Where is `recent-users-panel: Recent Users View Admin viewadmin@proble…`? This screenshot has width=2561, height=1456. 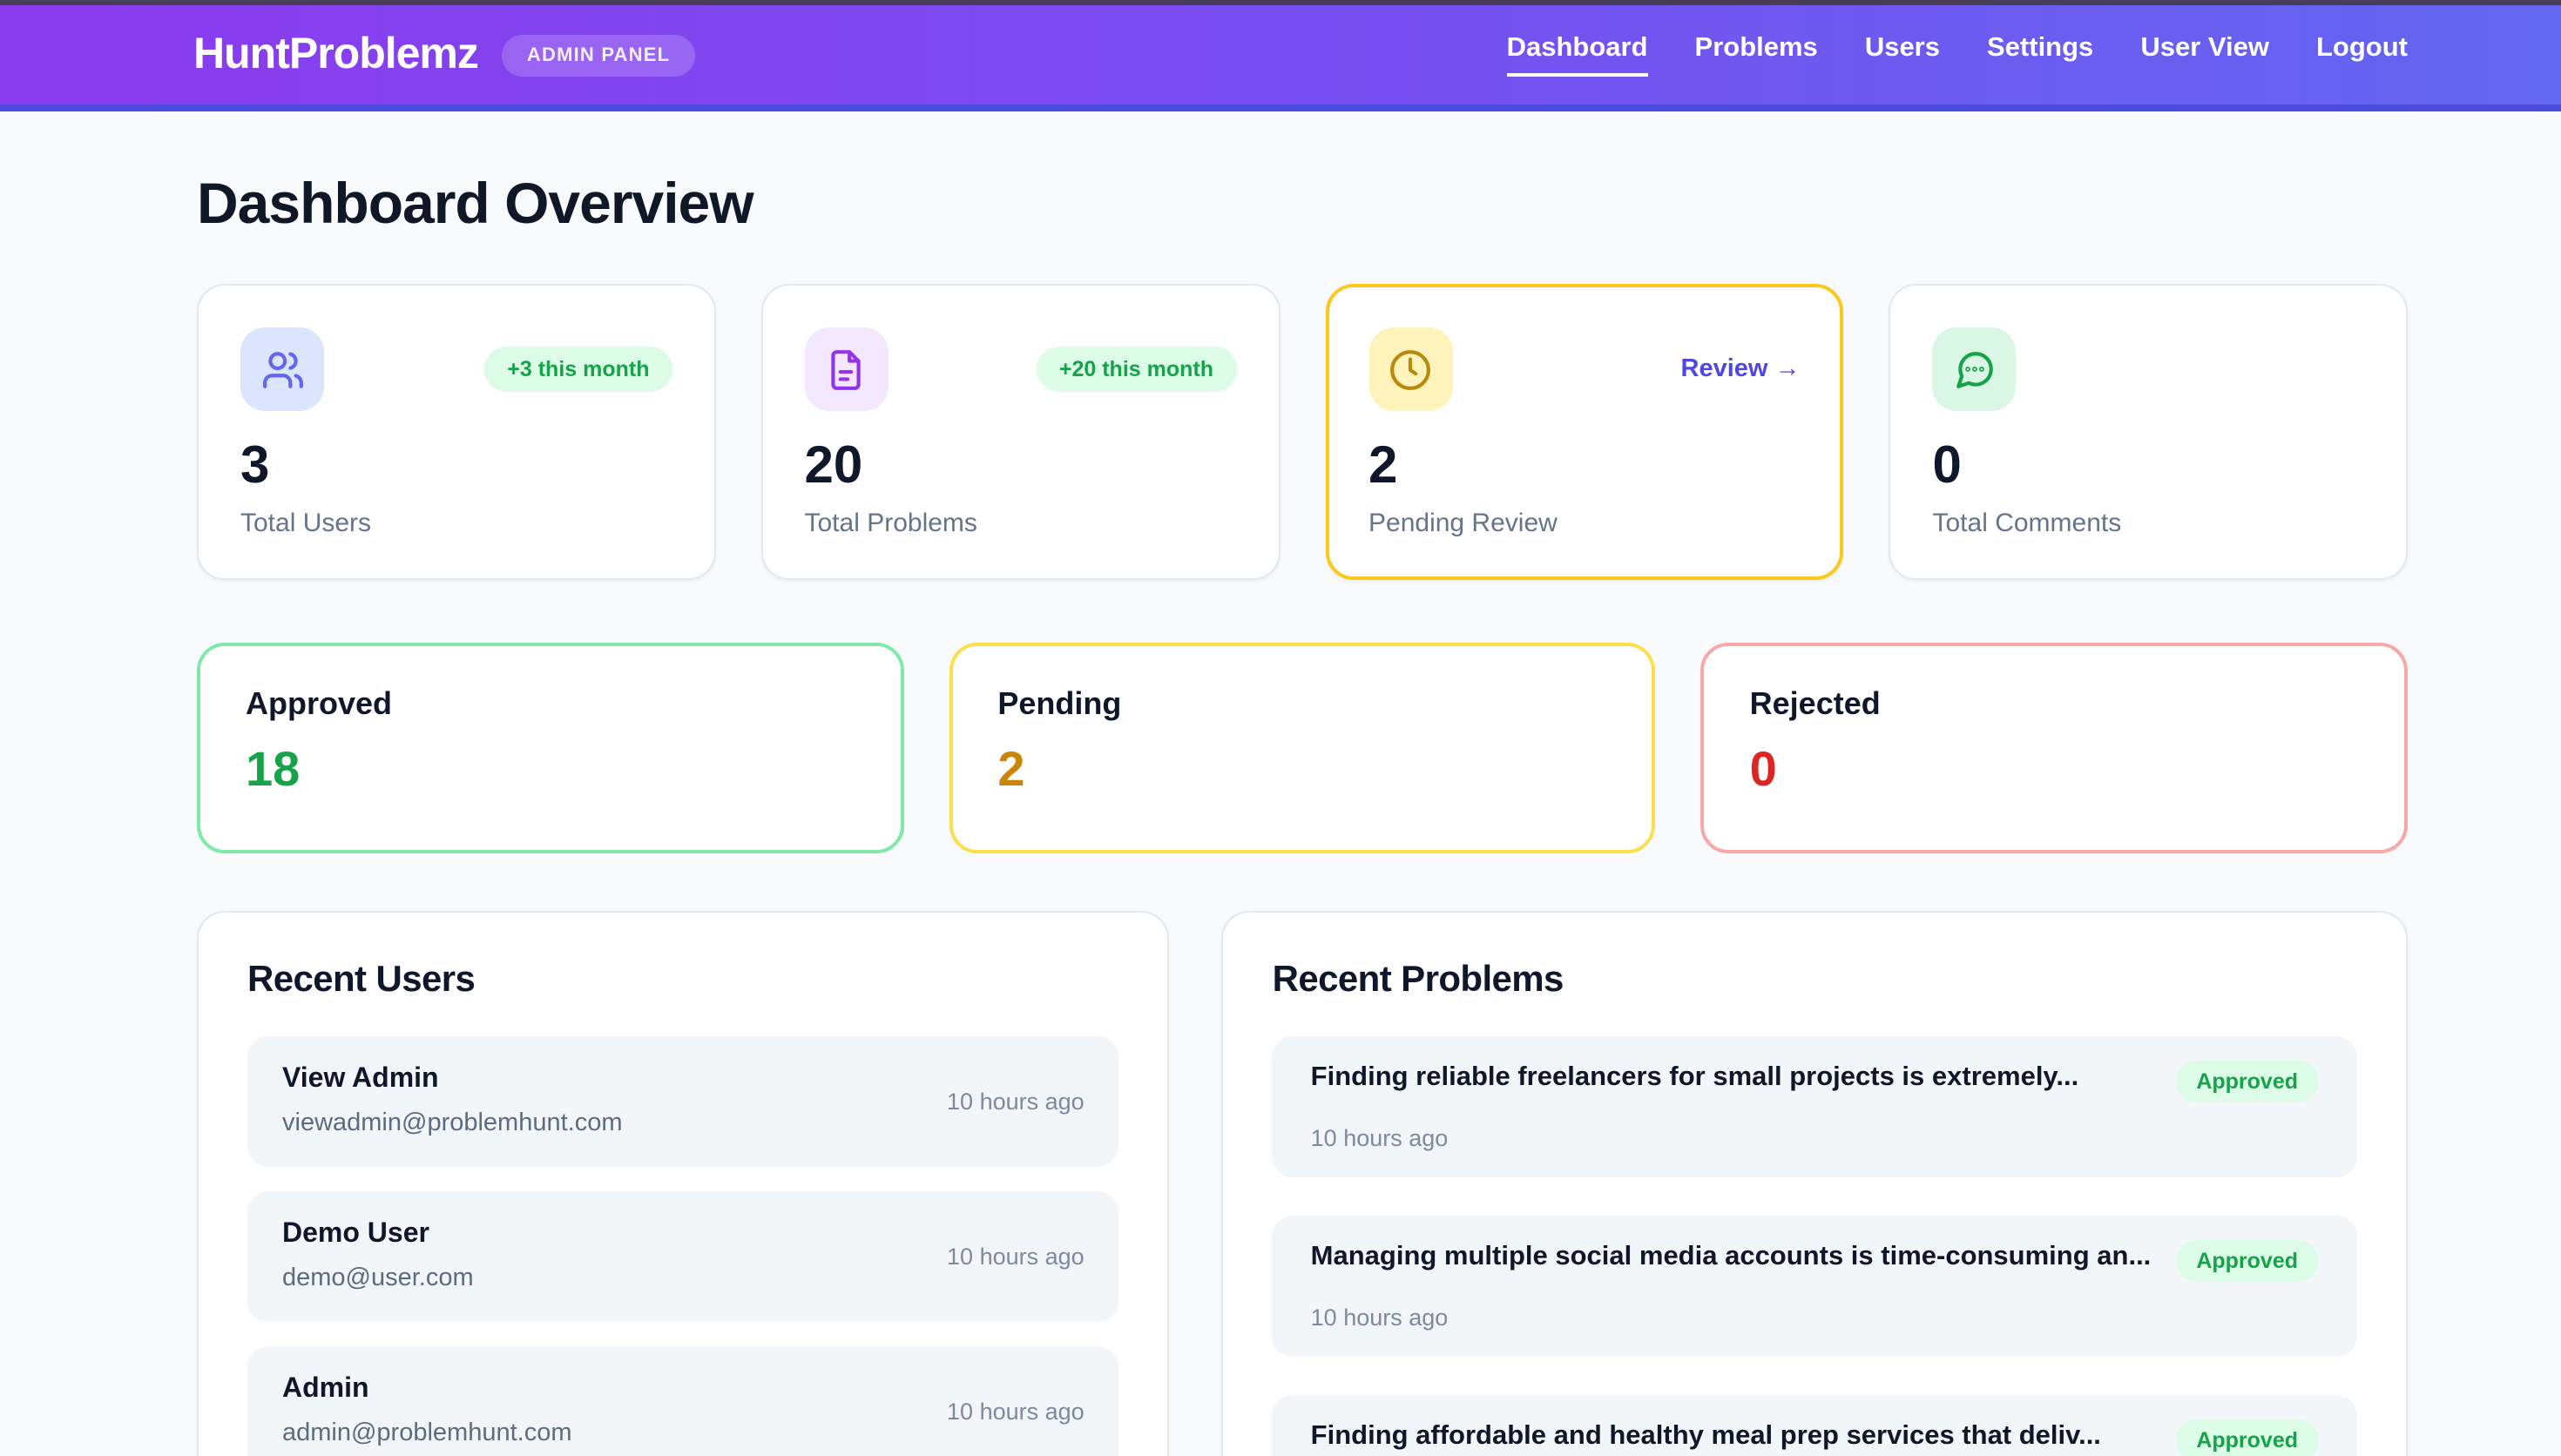
recent-users-panel: Recent Users View Admin viewadmin@proble… is located at coordinates (683, 1183).